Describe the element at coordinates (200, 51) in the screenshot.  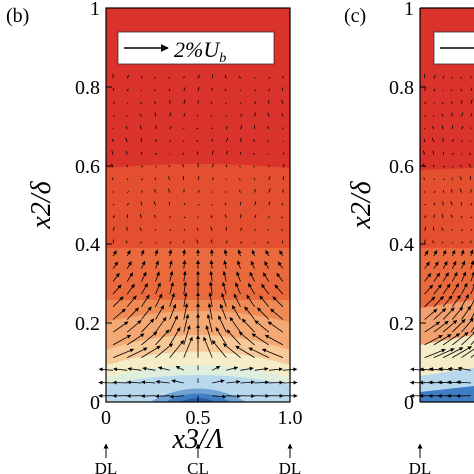
I see `scale-label: 2%Ub` at that location.